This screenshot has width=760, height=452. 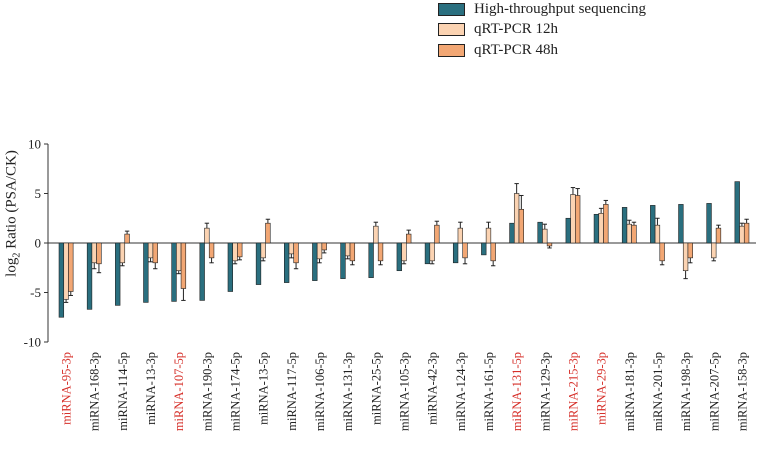 What do you see at coordinates (236, 391) in the screenshot?
I see `x-tick-label: miRNA-174-5p` at bounding box center [236, 391].